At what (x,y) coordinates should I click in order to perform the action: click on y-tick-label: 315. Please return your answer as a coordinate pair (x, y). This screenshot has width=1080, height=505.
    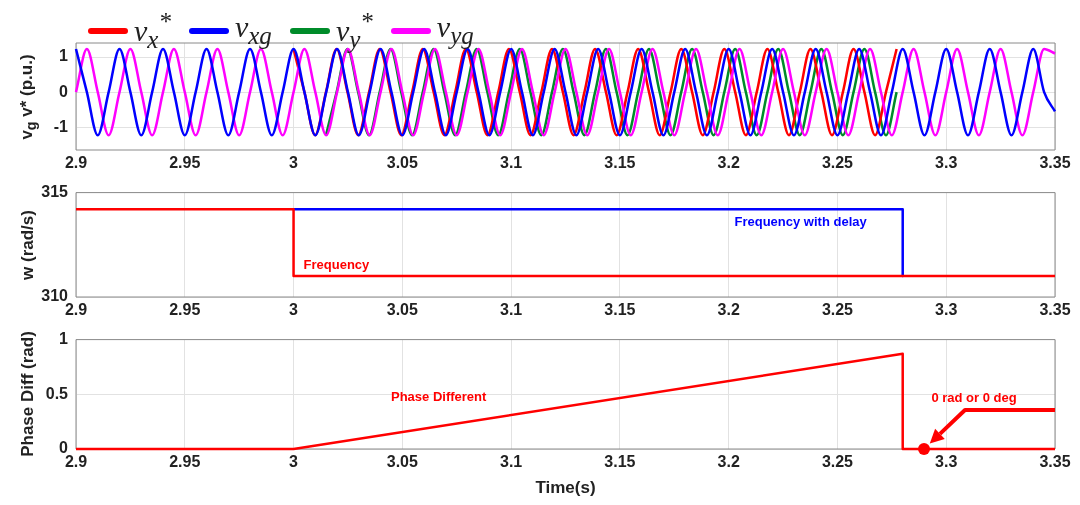
    Looking at the image, I should click on (55, 192).